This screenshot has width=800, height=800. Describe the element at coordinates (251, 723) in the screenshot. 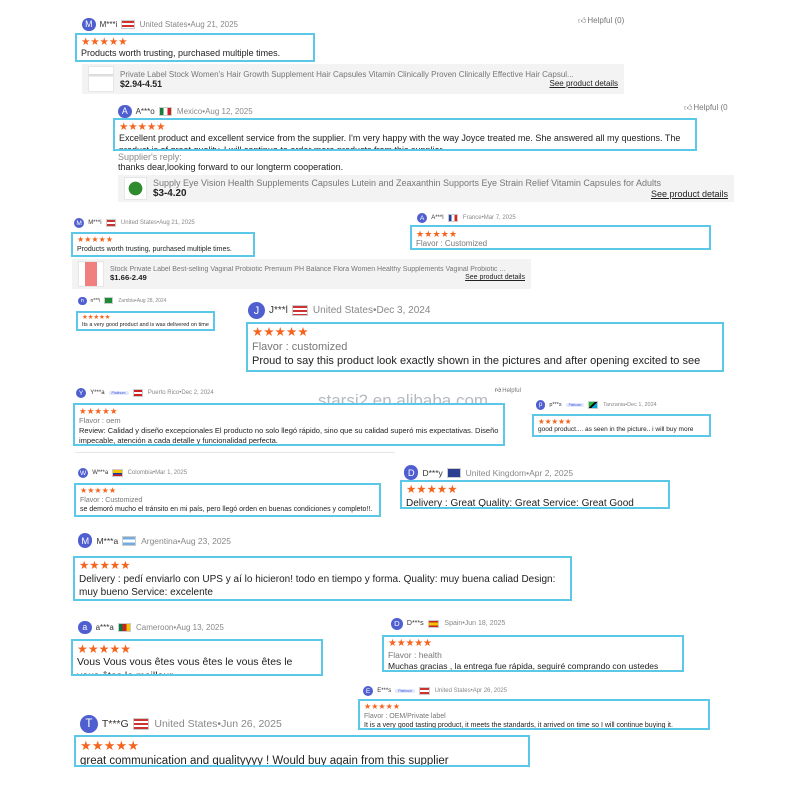

I see `review-date: Jun 26, 2025` at that location.